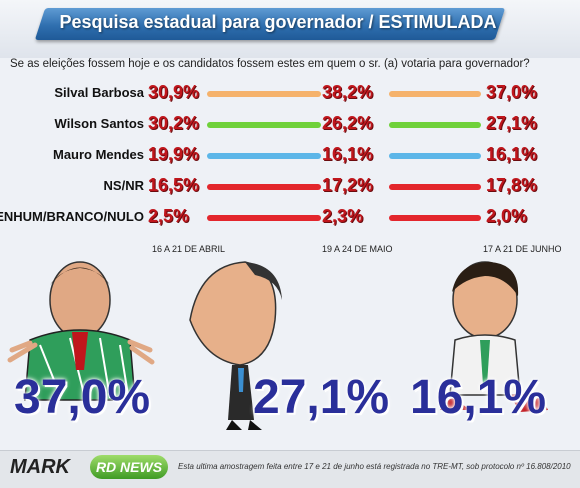 This screenshot has width=580, height=488. Describe the element at coordinates (174, 185) in the screenshot. I see `data-label-s3-p0: 16,5%` at that location.